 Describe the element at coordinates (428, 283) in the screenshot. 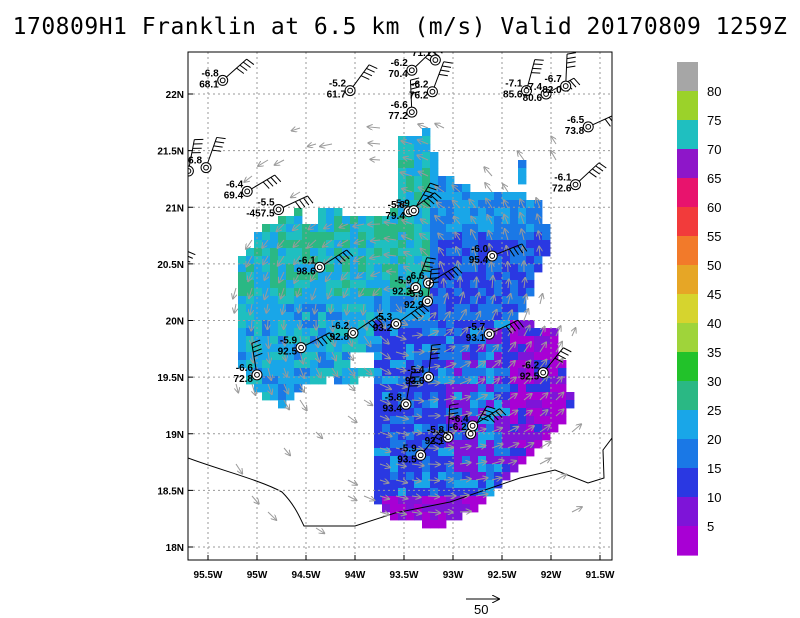

I see `station-outer-ring` at that location.